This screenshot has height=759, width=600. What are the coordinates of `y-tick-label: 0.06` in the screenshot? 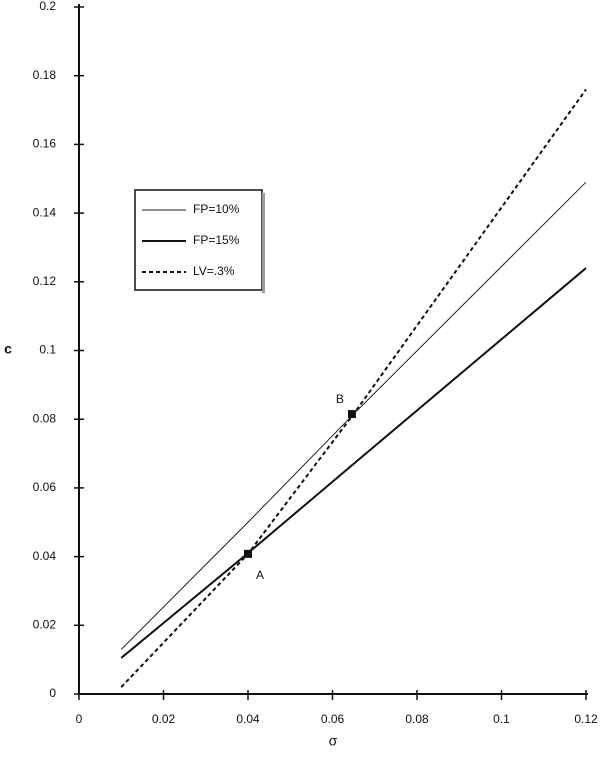 It's located at (45, 487).